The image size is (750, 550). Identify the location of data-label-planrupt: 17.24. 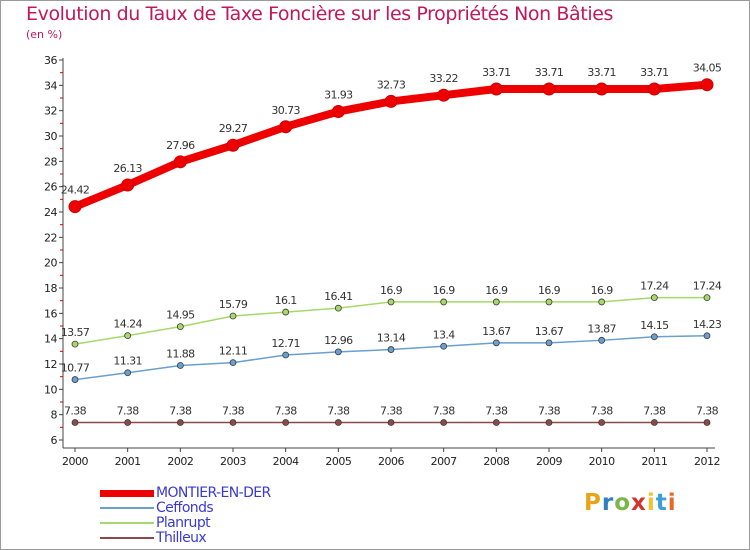
(707, 286).